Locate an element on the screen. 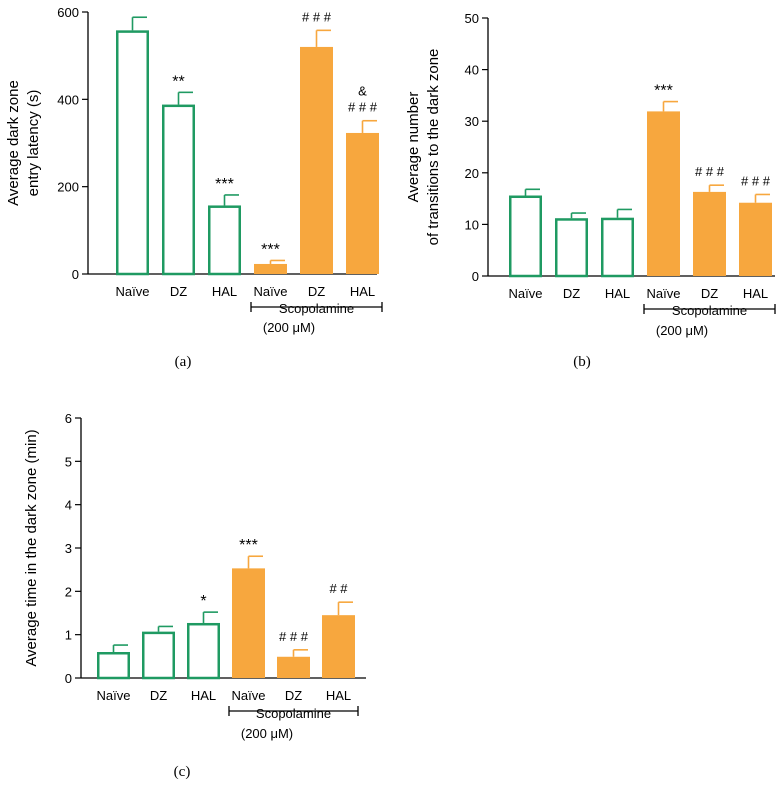 The height and width of the screenshot is (789, 776). y-tick-label: 600 is located at coordinates (68, 12).